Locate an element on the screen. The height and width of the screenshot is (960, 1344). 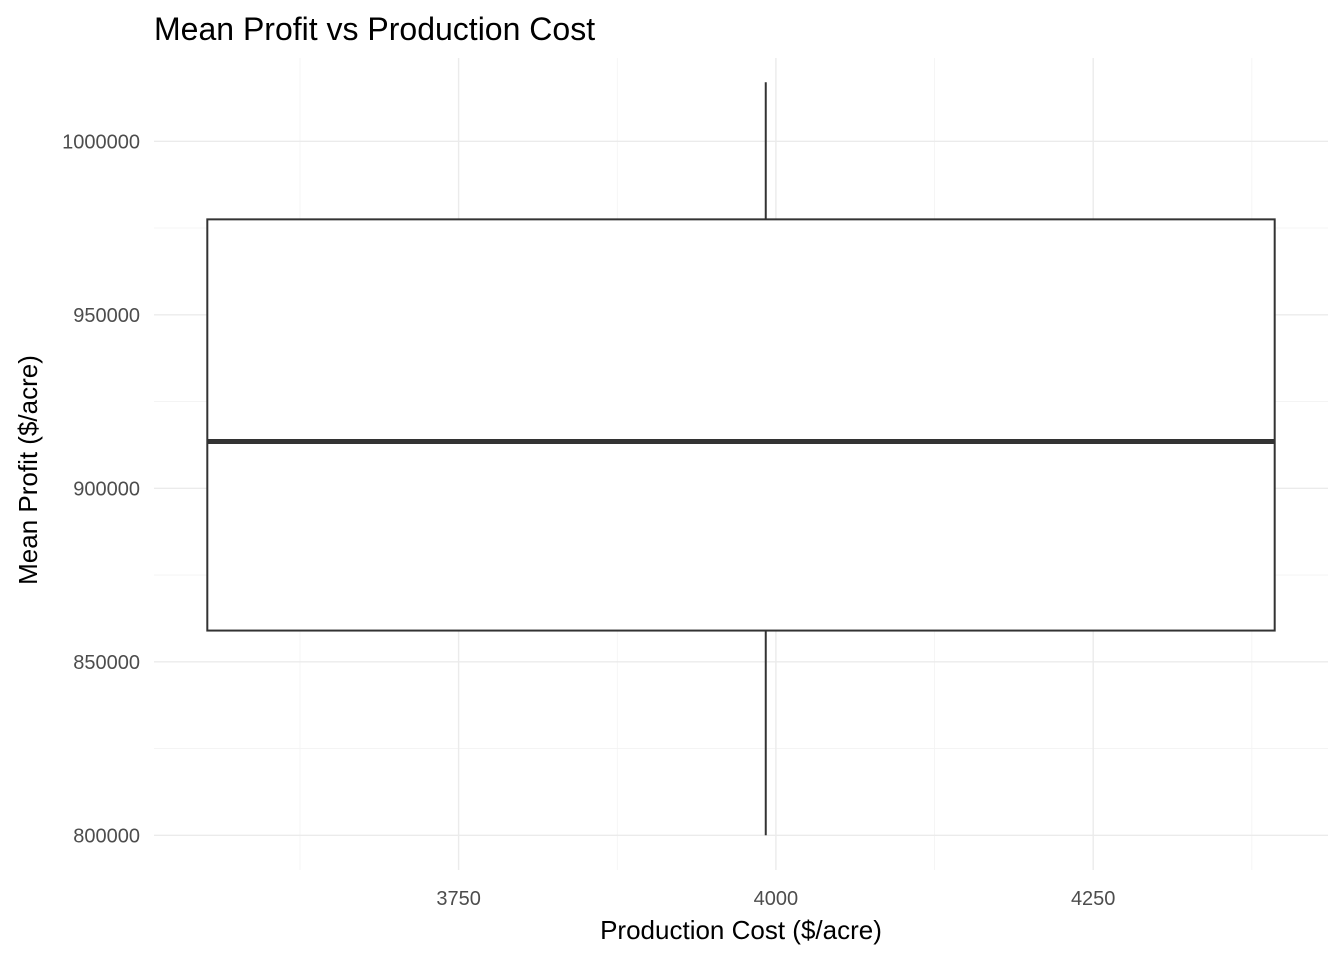
y-tick-label-0: 800000 is located at coordinates (106, 836).